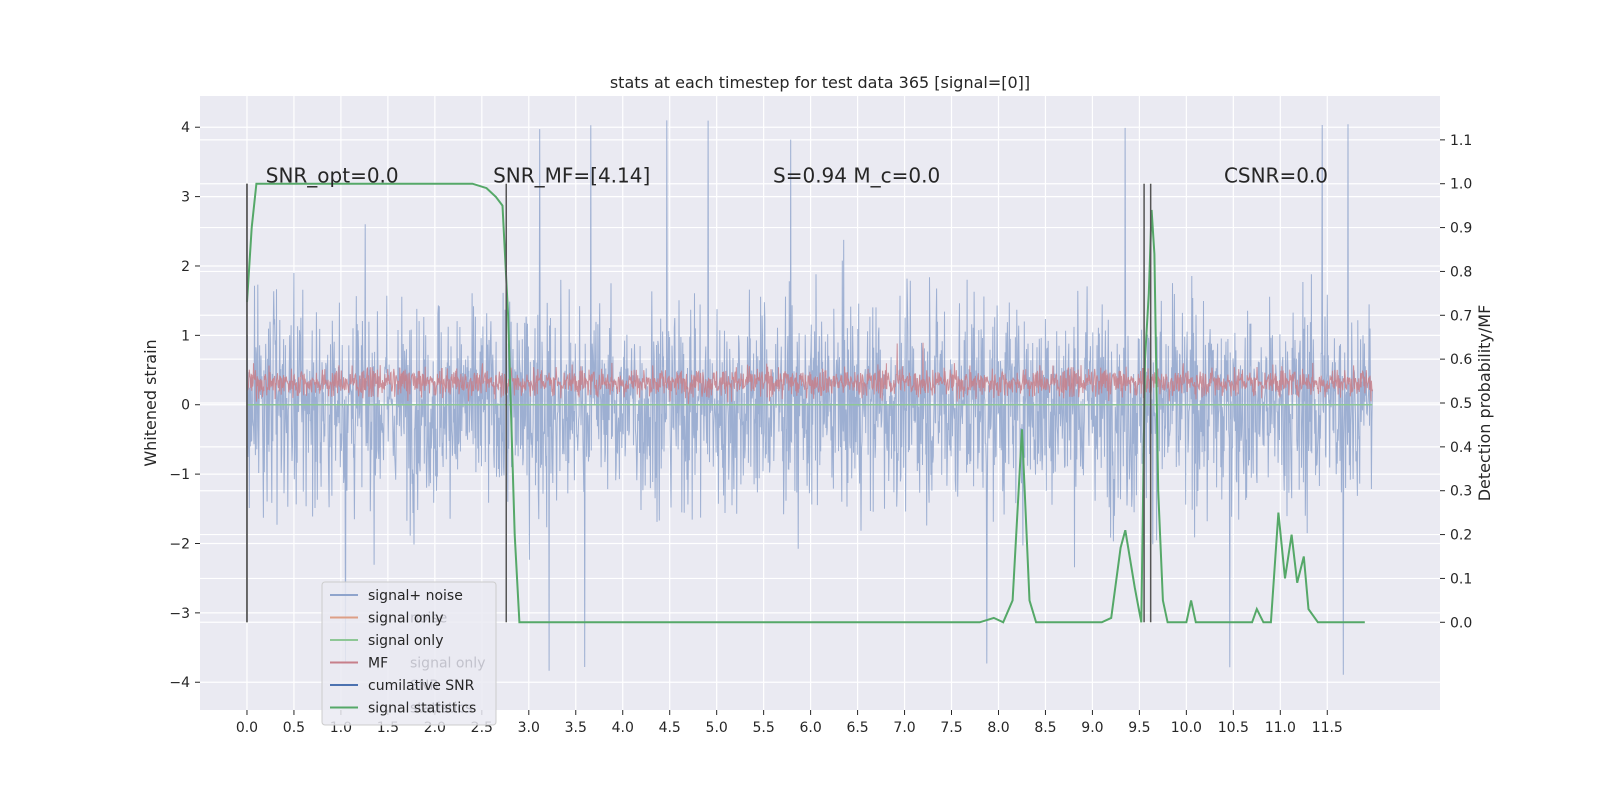 This screenshot has height=800, width=1600. Describe the element at coordinates (378, 664) in the screenshot. I see `legend-label: MF` at that location.